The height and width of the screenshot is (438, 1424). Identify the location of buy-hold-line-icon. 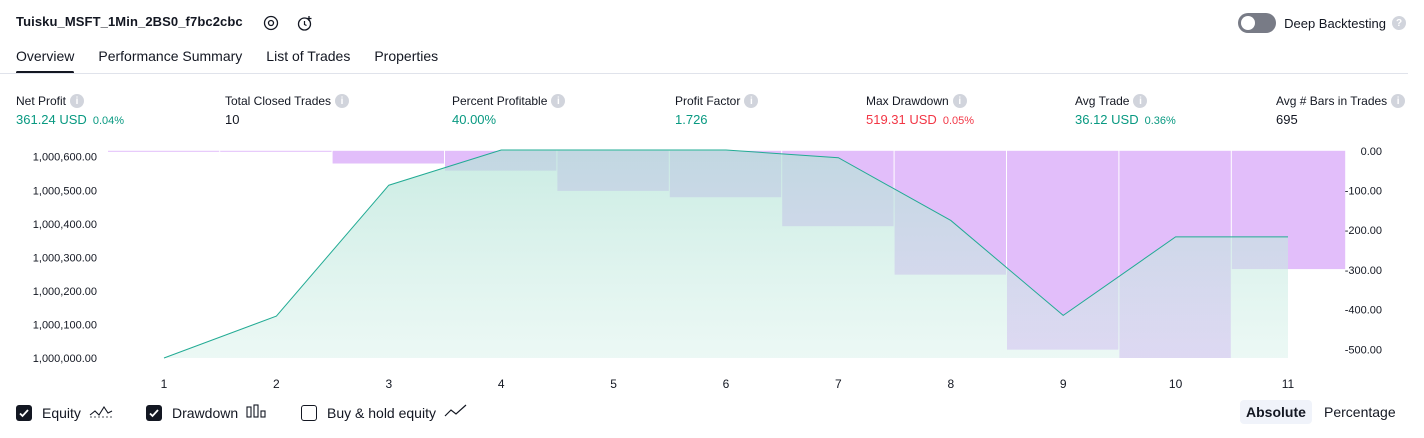
(456, 412).